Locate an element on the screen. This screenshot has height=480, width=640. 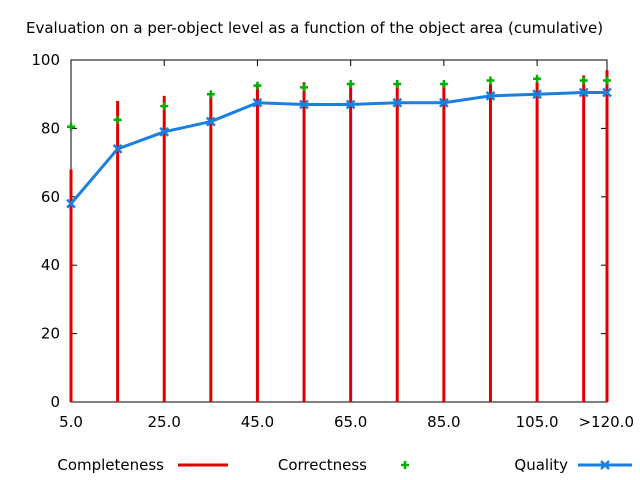
y-tick-label: 100 is located at coordinates (45, 60).